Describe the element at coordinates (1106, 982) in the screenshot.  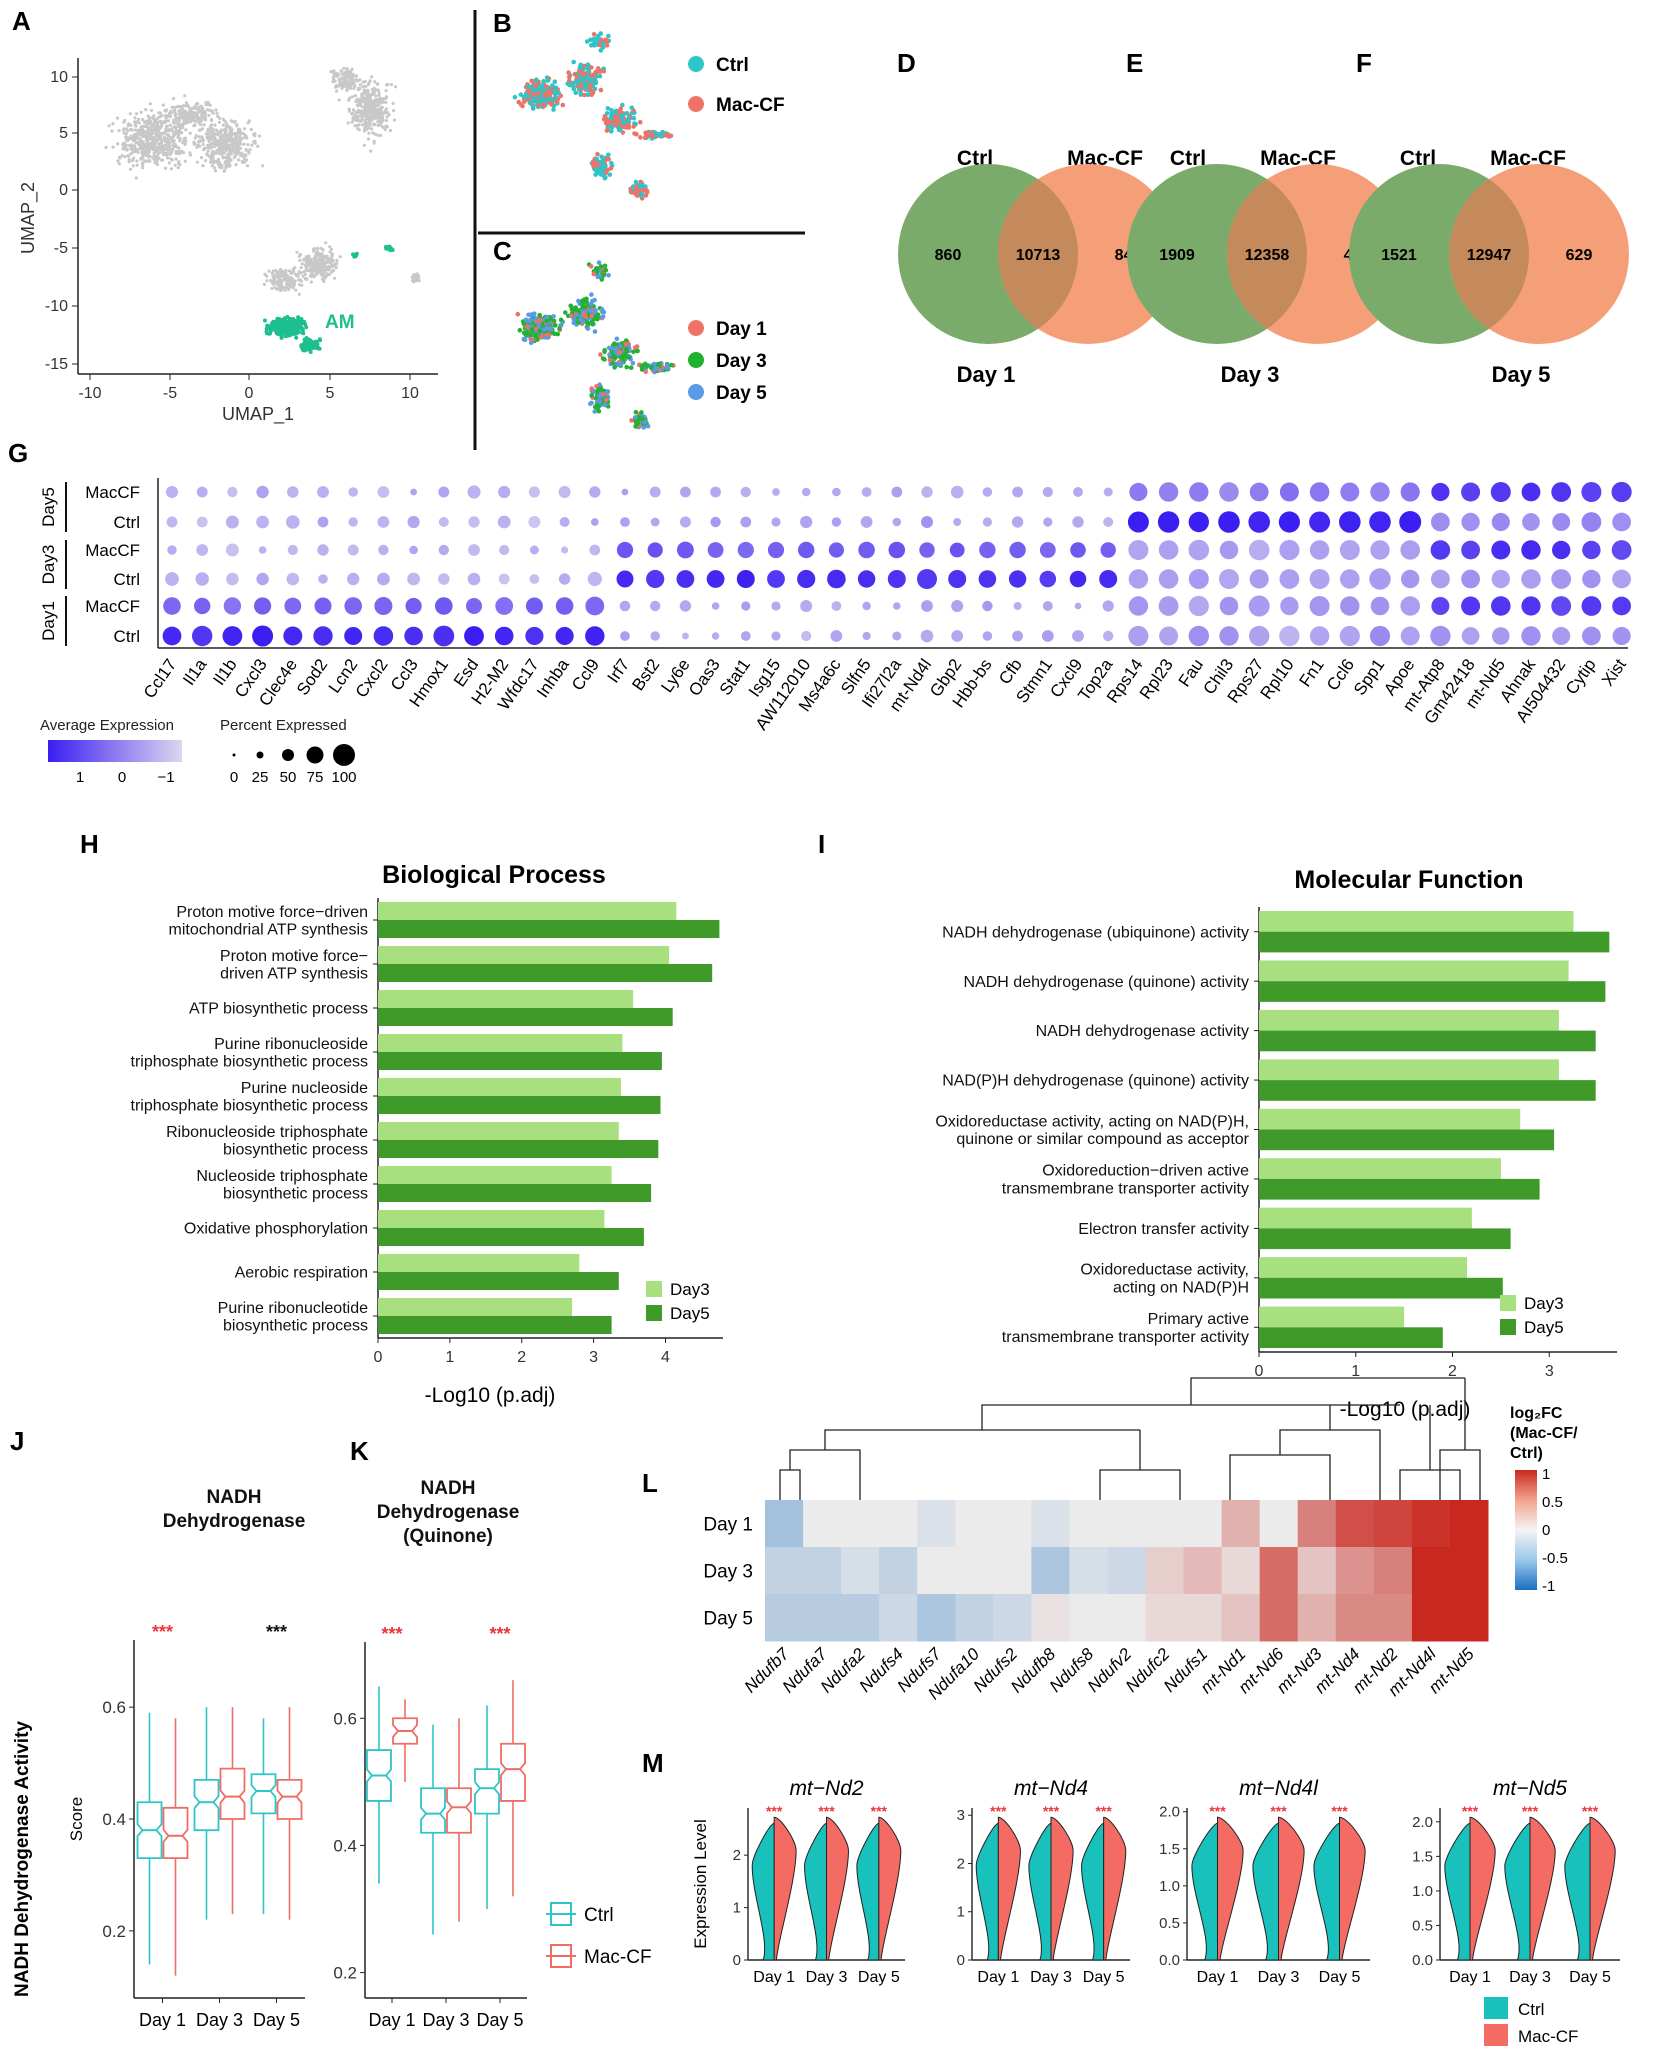
I see `category-label-line: NADH dehydrogenase (quinone) activity` at that location.